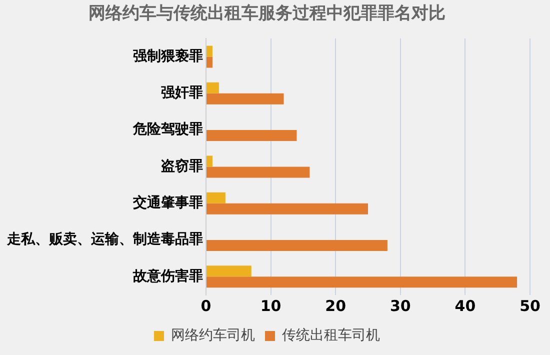 The width and height of the screenshot is (550, 355). I want to click on y-tick-label: 强制猥亵罪, so click(168, 55).